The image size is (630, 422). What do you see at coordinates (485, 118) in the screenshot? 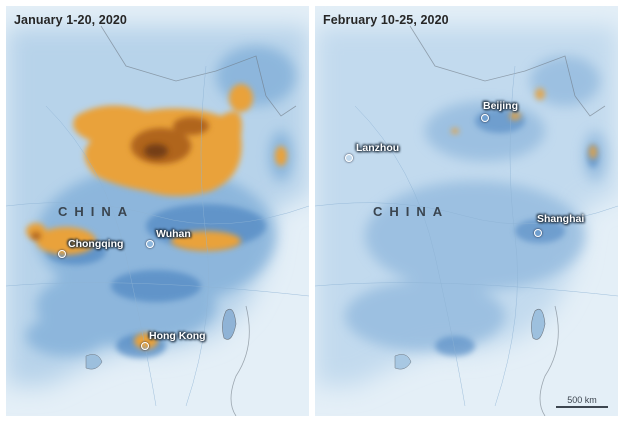
I see `city-marker-beijing` at bounding box center [485, 118].